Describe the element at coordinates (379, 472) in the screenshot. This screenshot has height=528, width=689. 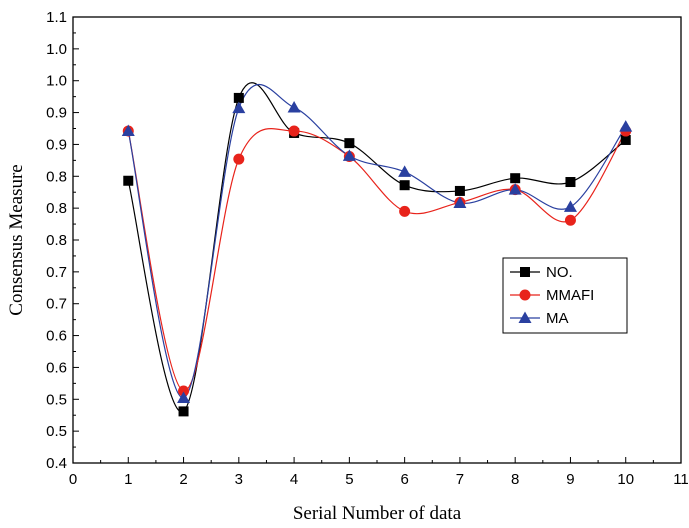
I see `x-axis: 0 1 2 3 4 5 6 7 8 9 10 11` at that location.